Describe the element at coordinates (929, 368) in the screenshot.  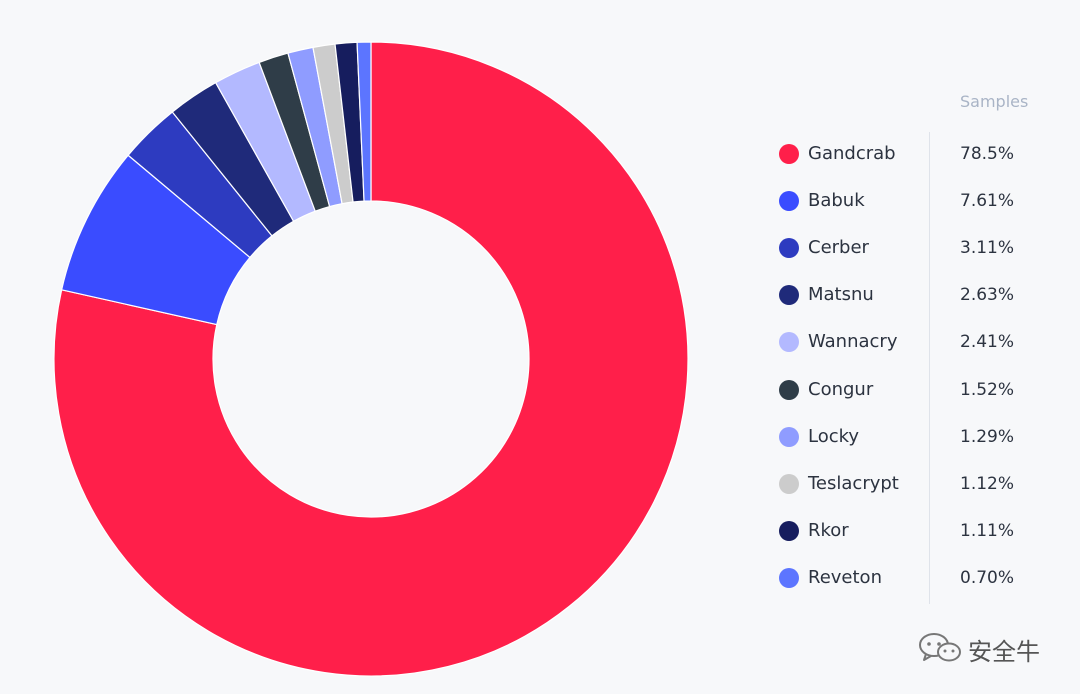
I see `legend-divider` at that location.